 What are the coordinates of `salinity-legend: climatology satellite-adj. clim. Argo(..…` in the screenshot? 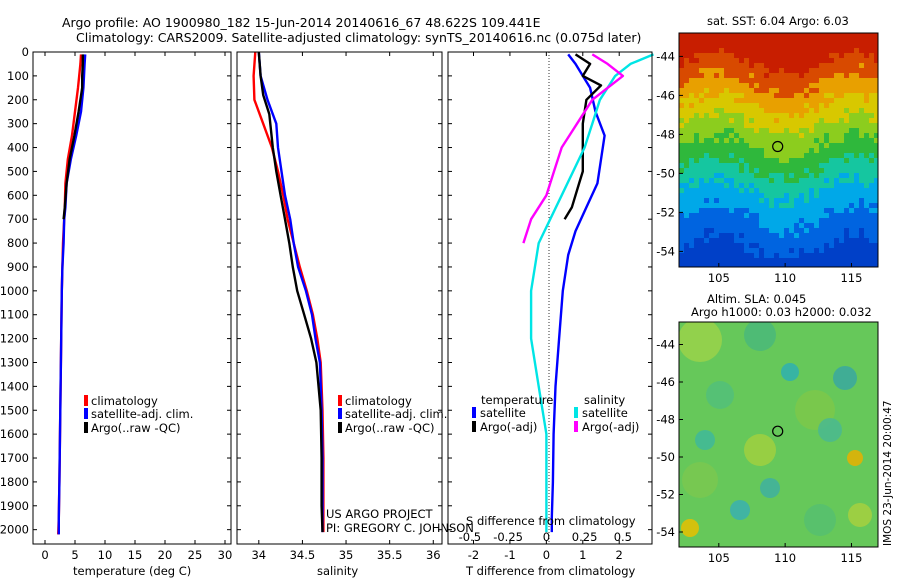 It's located at (392, 414).